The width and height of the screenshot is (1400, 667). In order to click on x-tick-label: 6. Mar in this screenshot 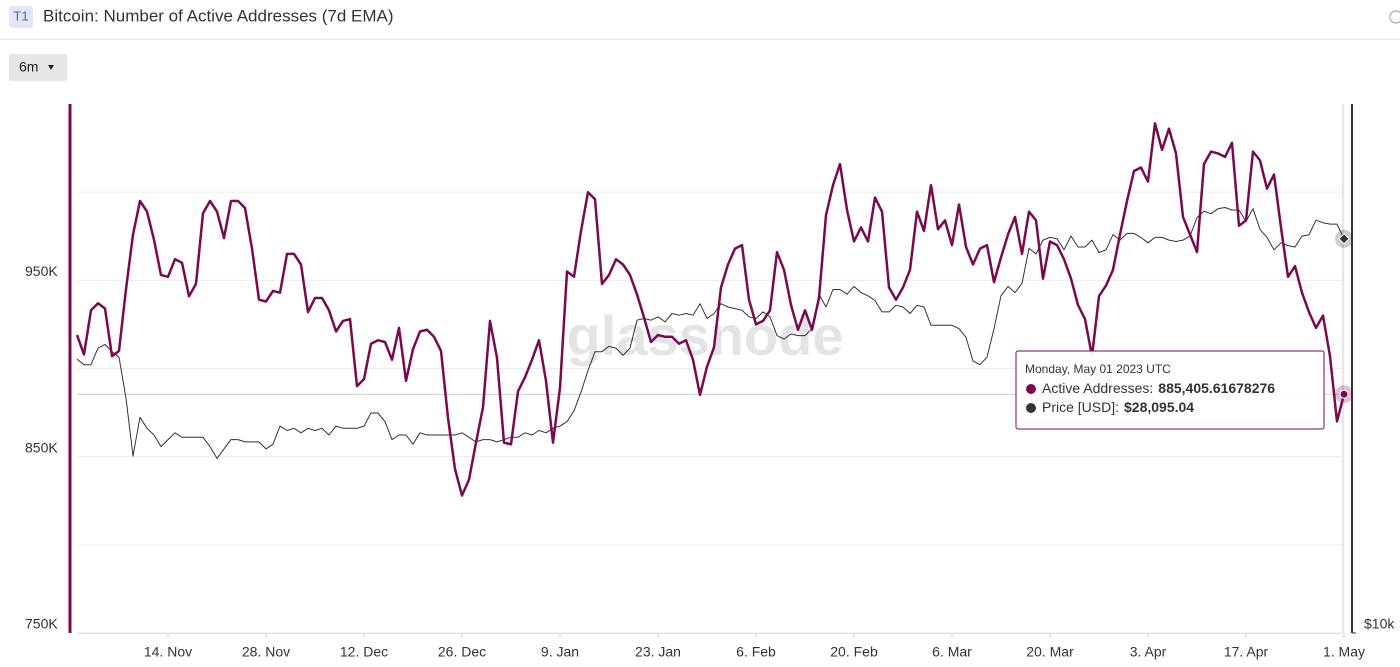, I will do `click(952, 652)`.